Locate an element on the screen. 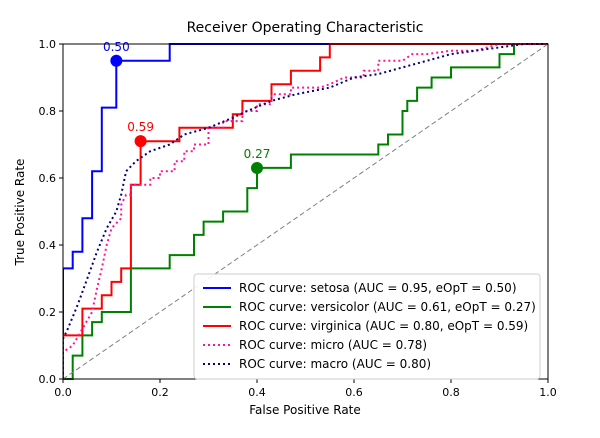 The height and width of the screenshot is (438, 600). y-tick-label: 0.8 is located at coordinates (48, 111).